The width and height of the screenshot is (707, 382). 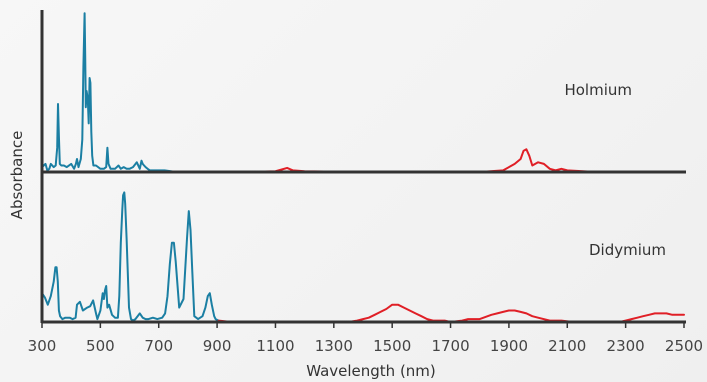 What do you see at coordinates (450, 346) in the screenshot?
I see `x-tick-label-1700: 1700` at bounding box center [450, 346].